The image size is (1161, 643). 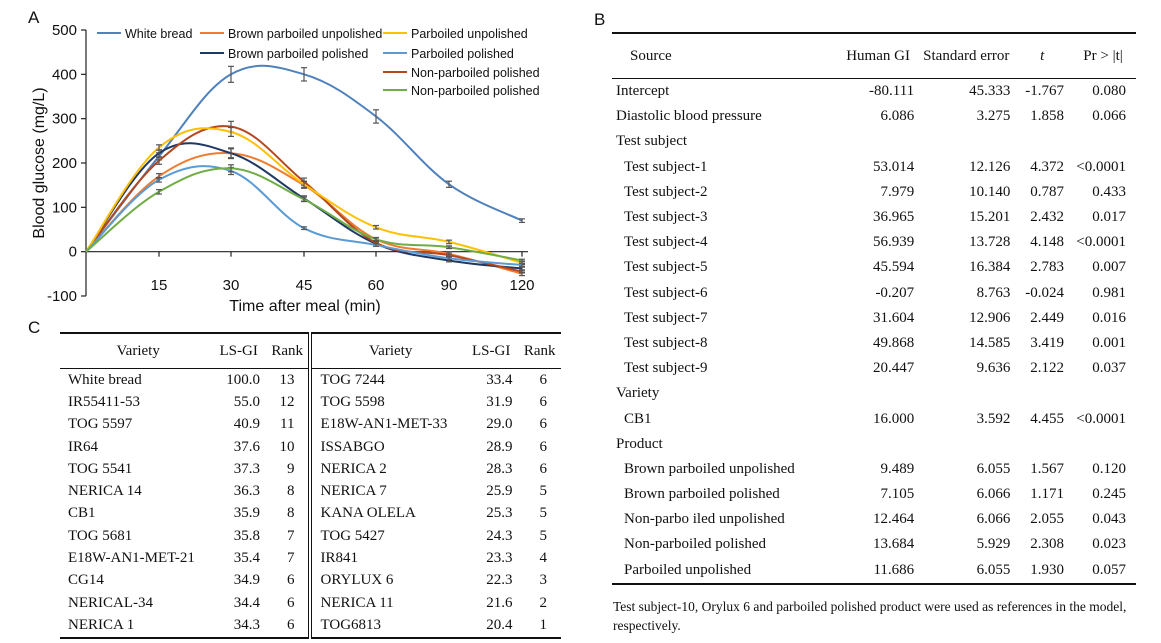 I want to click on row-t-value: -1.767, so click(x=1045, y=91).